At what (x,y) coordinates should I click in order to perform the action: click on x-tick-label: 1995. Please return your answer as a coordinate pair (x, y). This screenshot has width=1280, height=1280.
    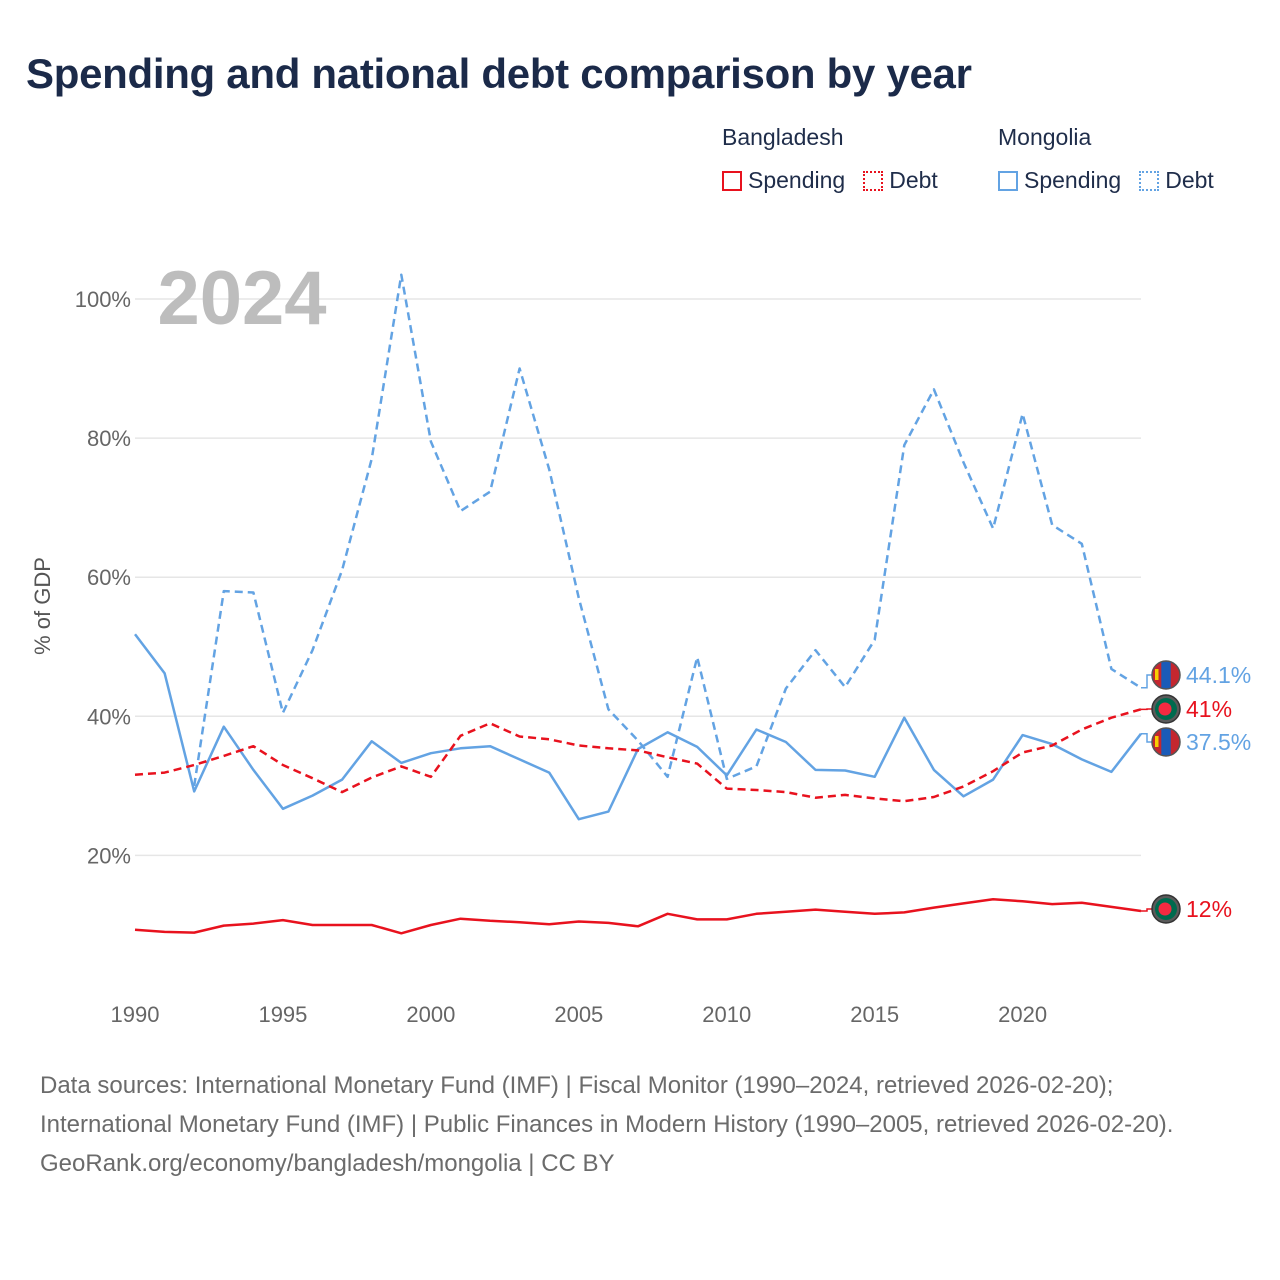
    Looking at the image, I should click on (282, 1014).